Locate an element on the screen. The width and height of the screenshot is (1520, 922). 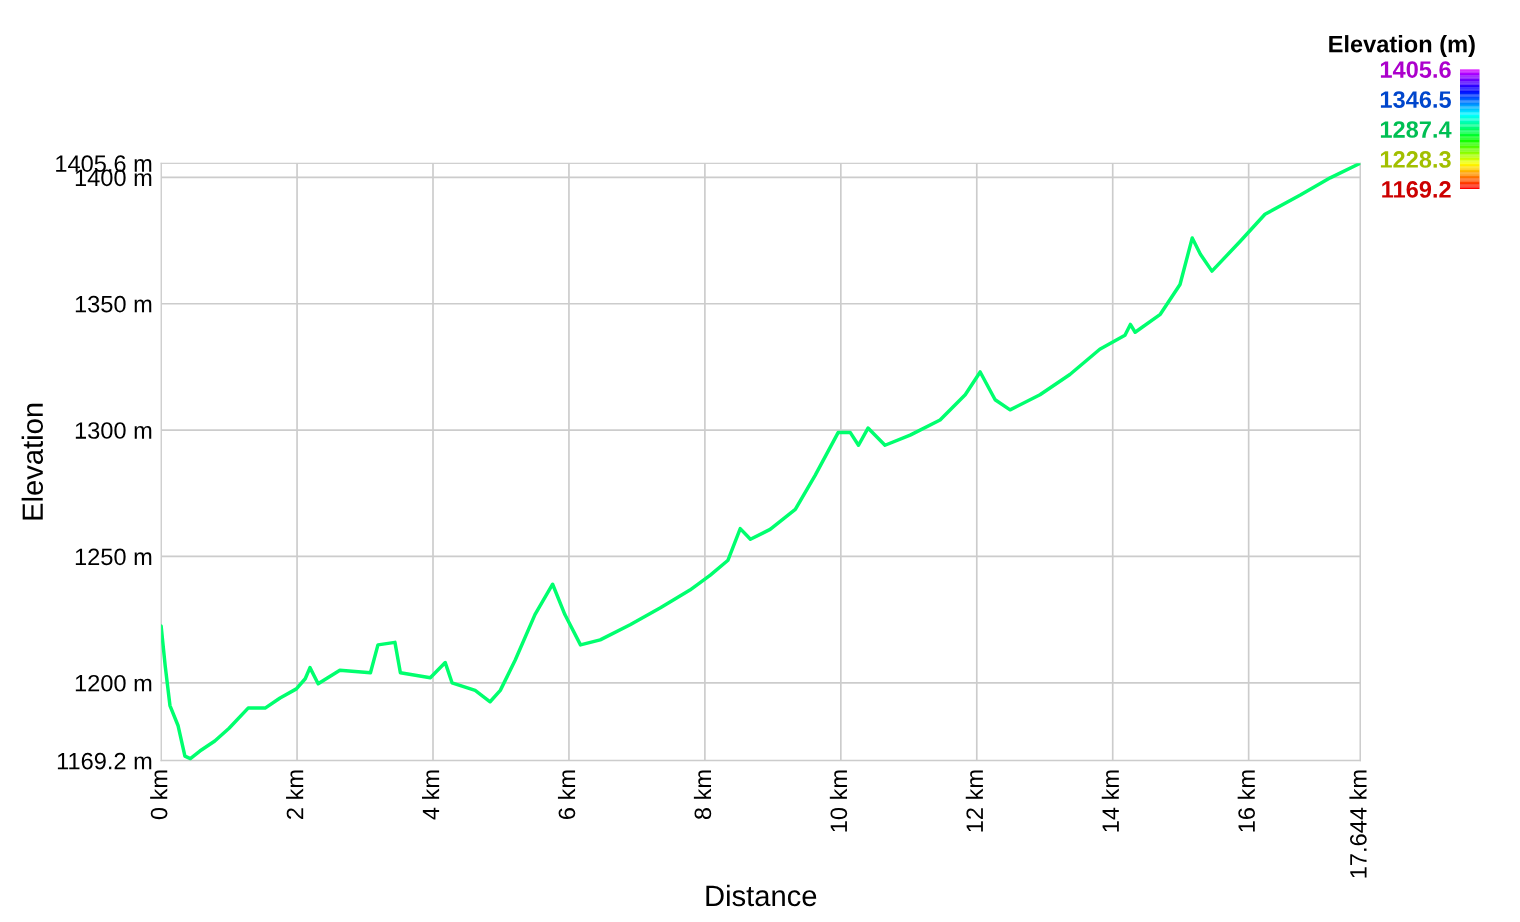
x-tick-label: 14 km is located at coordinates (1110, 801).